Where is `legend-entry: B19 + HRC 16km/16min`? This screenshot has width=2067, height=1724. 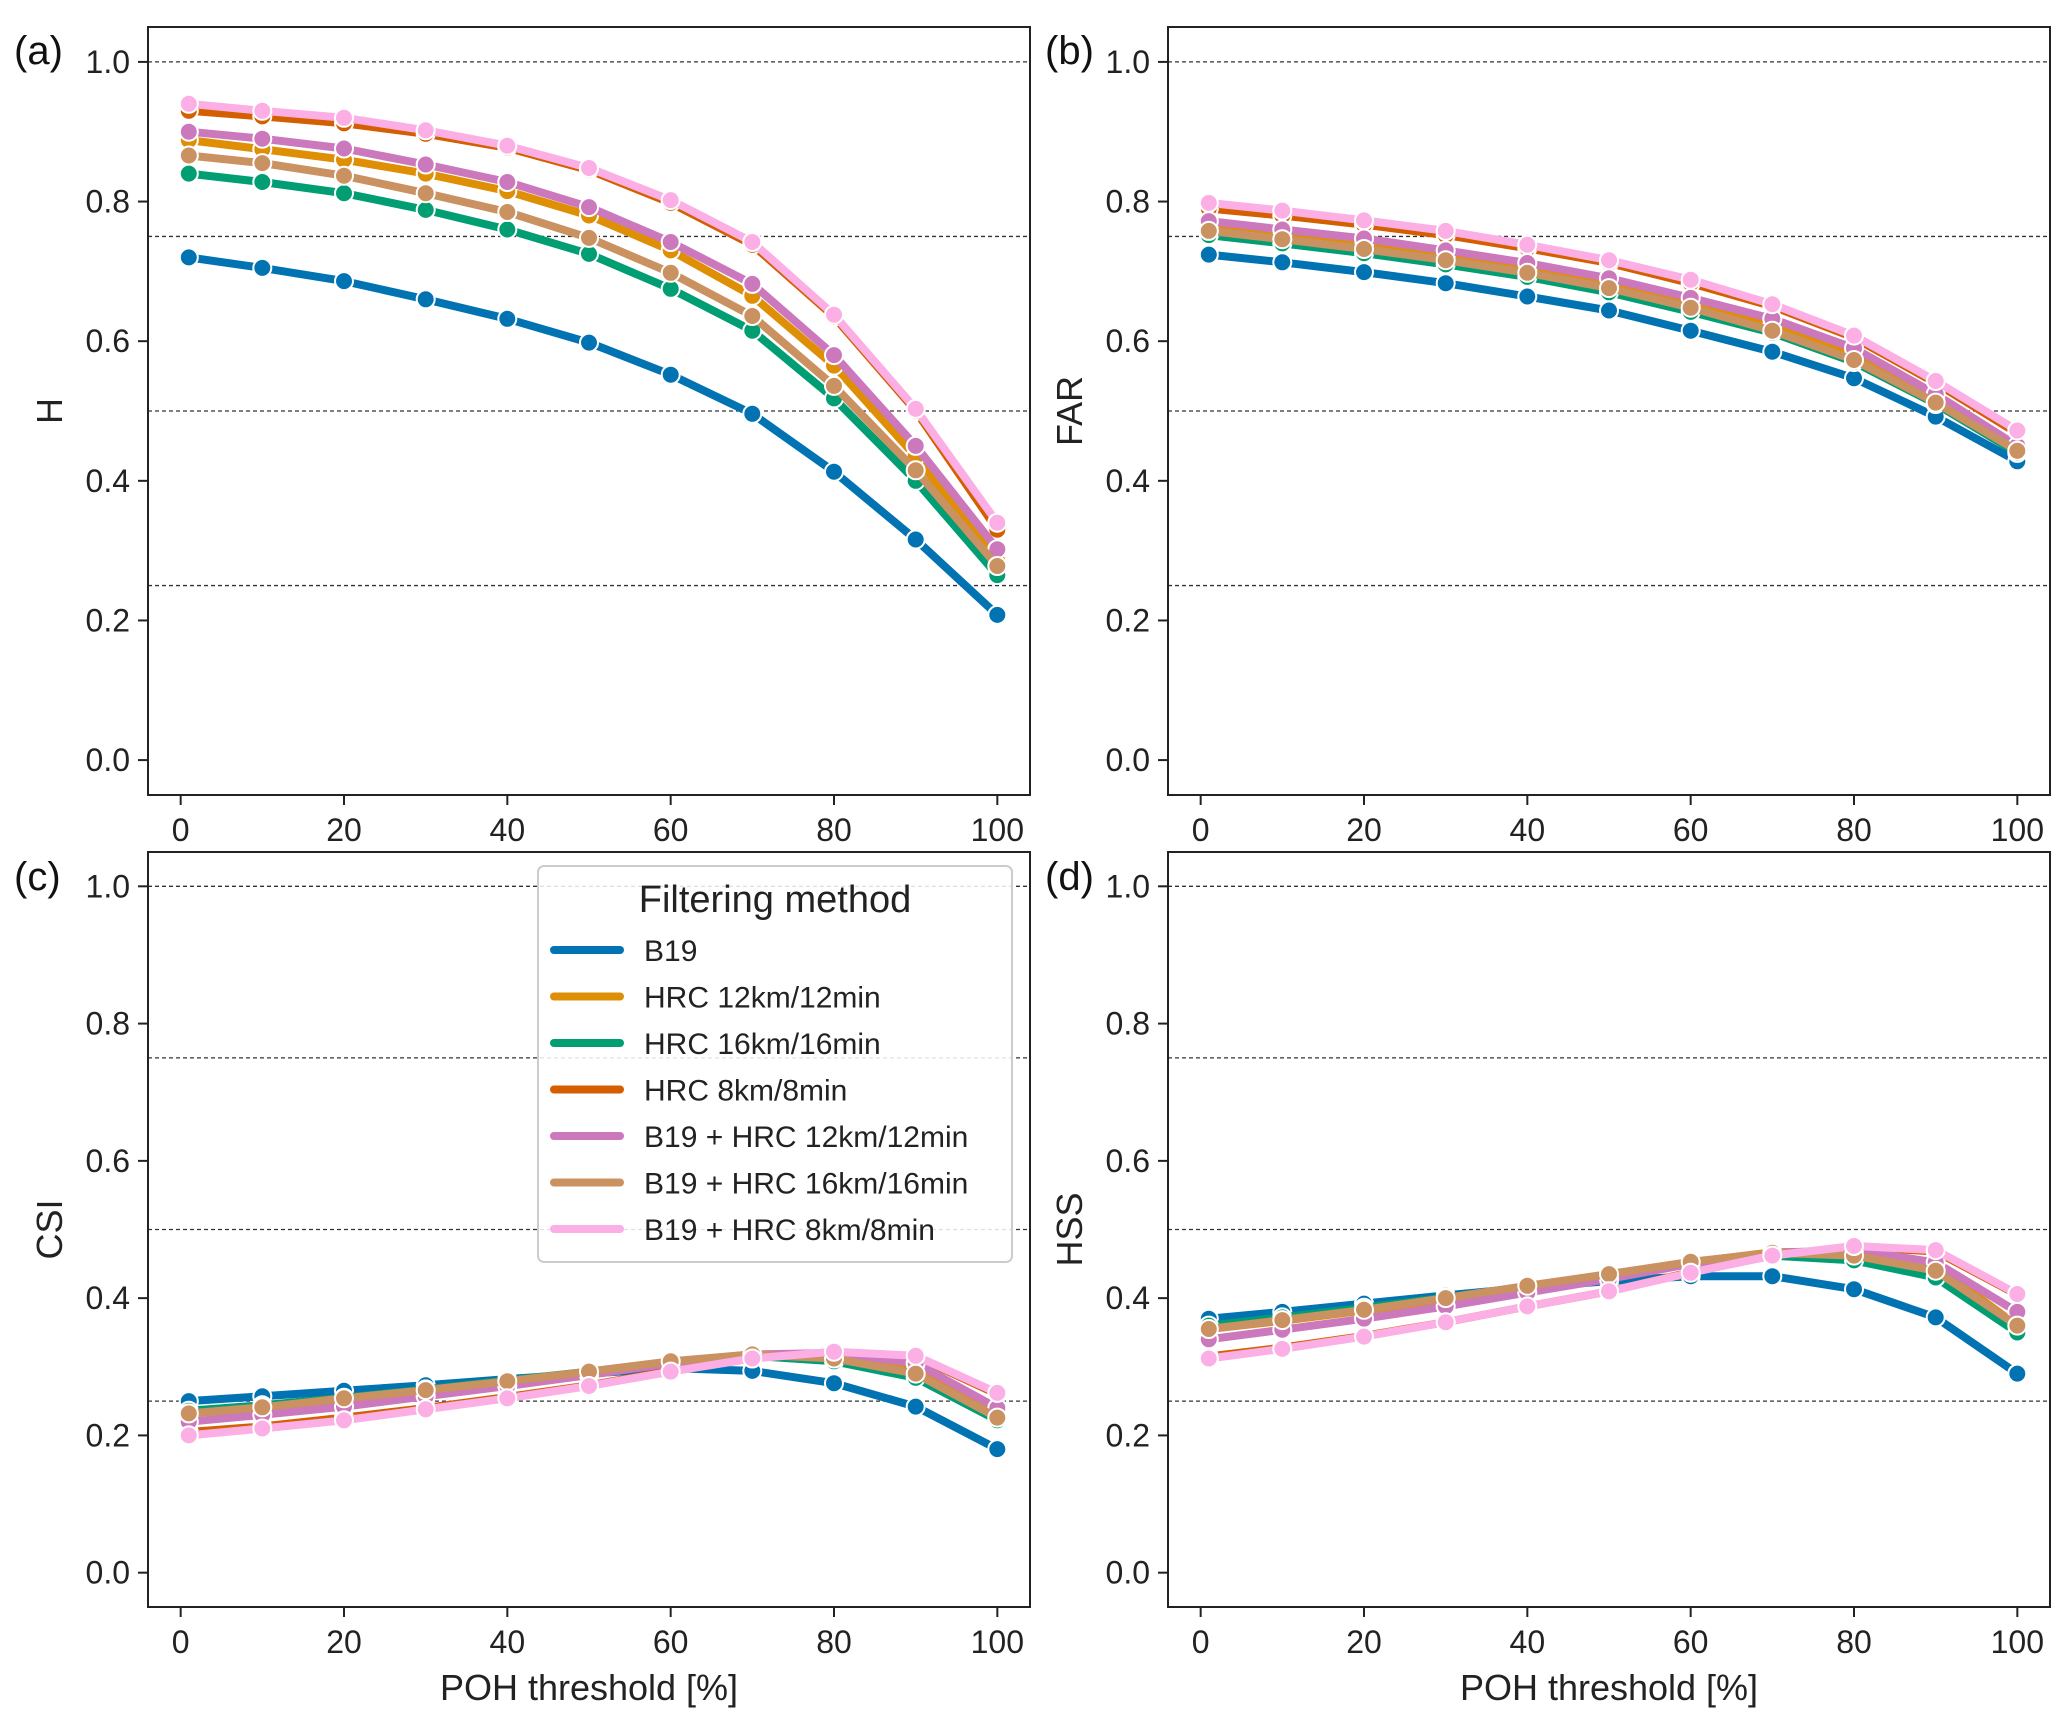 legend-entry: B19 + HRC 16km/16min is located at coordinates (759, 1184).